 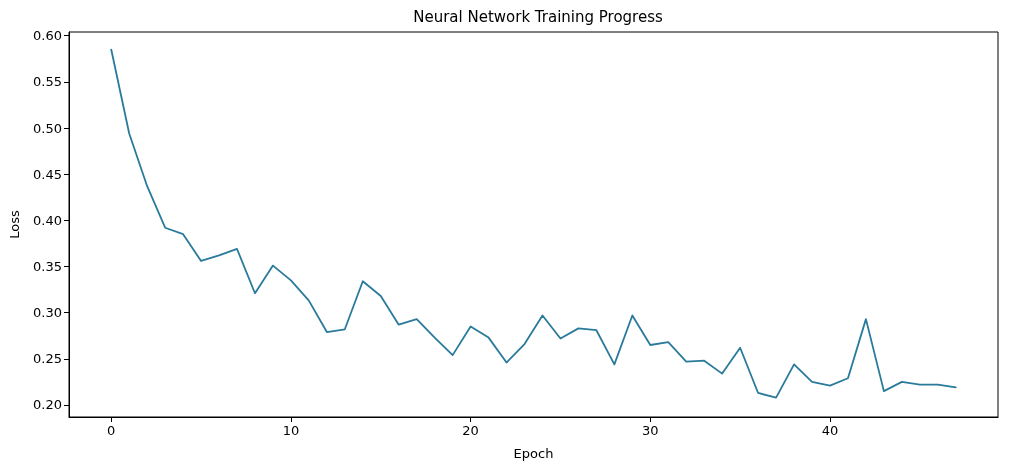 I want to click on chart-title: Neural Network Training Progress, so click(x=538, y=16).